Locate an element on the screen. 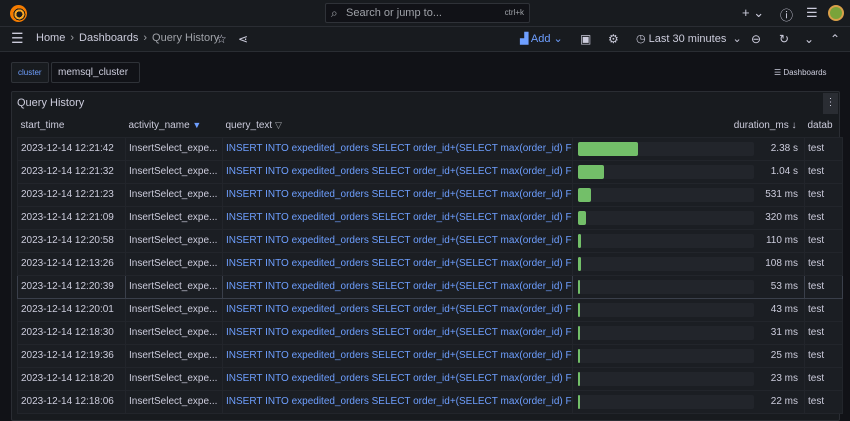  panel-menu-icon: ⋮ is located at coordinates (830, 103).